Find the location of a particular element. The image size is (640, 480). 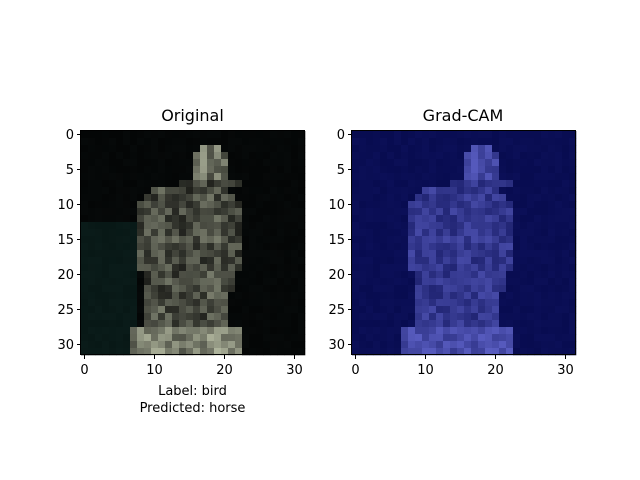

y-tick-label: 30 is located at coordinates (336, 345).